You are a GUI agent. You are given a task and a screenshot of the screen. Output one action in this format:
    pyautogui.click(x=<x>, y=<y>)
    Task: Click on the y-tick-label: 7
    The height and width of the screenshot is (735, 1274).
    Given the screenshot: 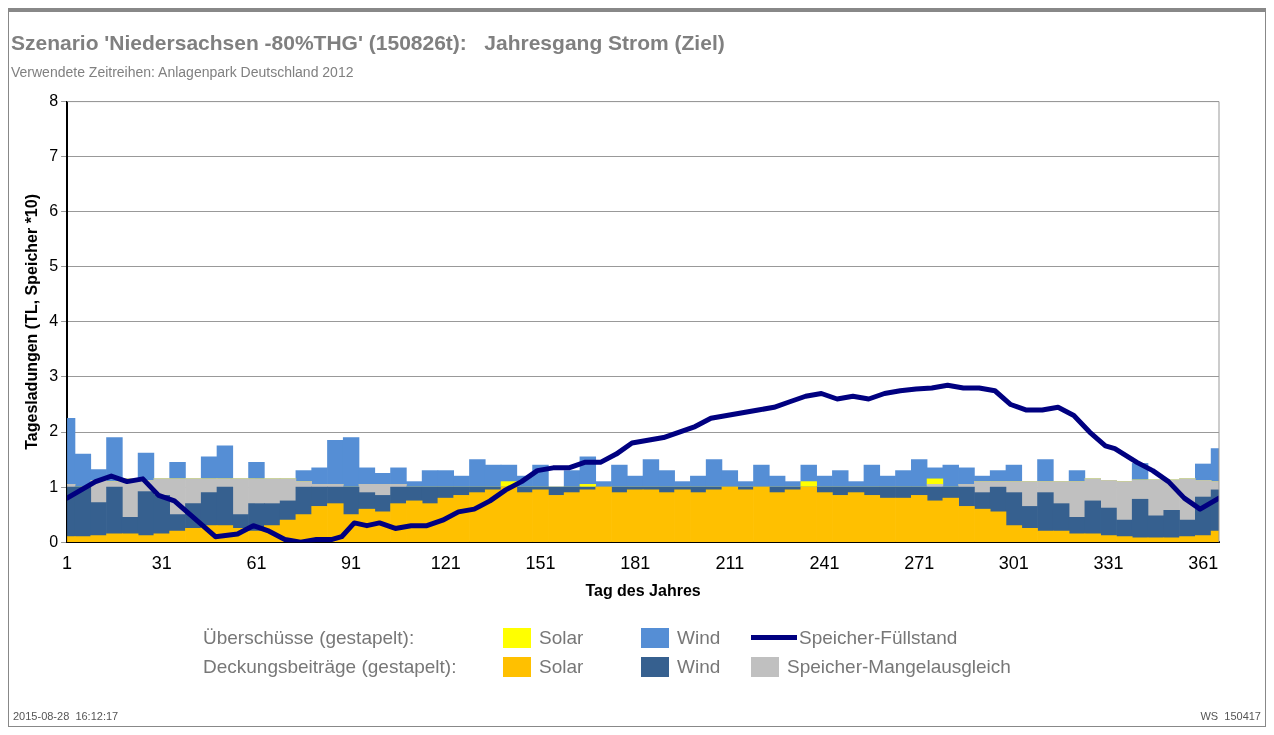 What is the action you would take?
    pyautogui.click(x=54, y=156)
    